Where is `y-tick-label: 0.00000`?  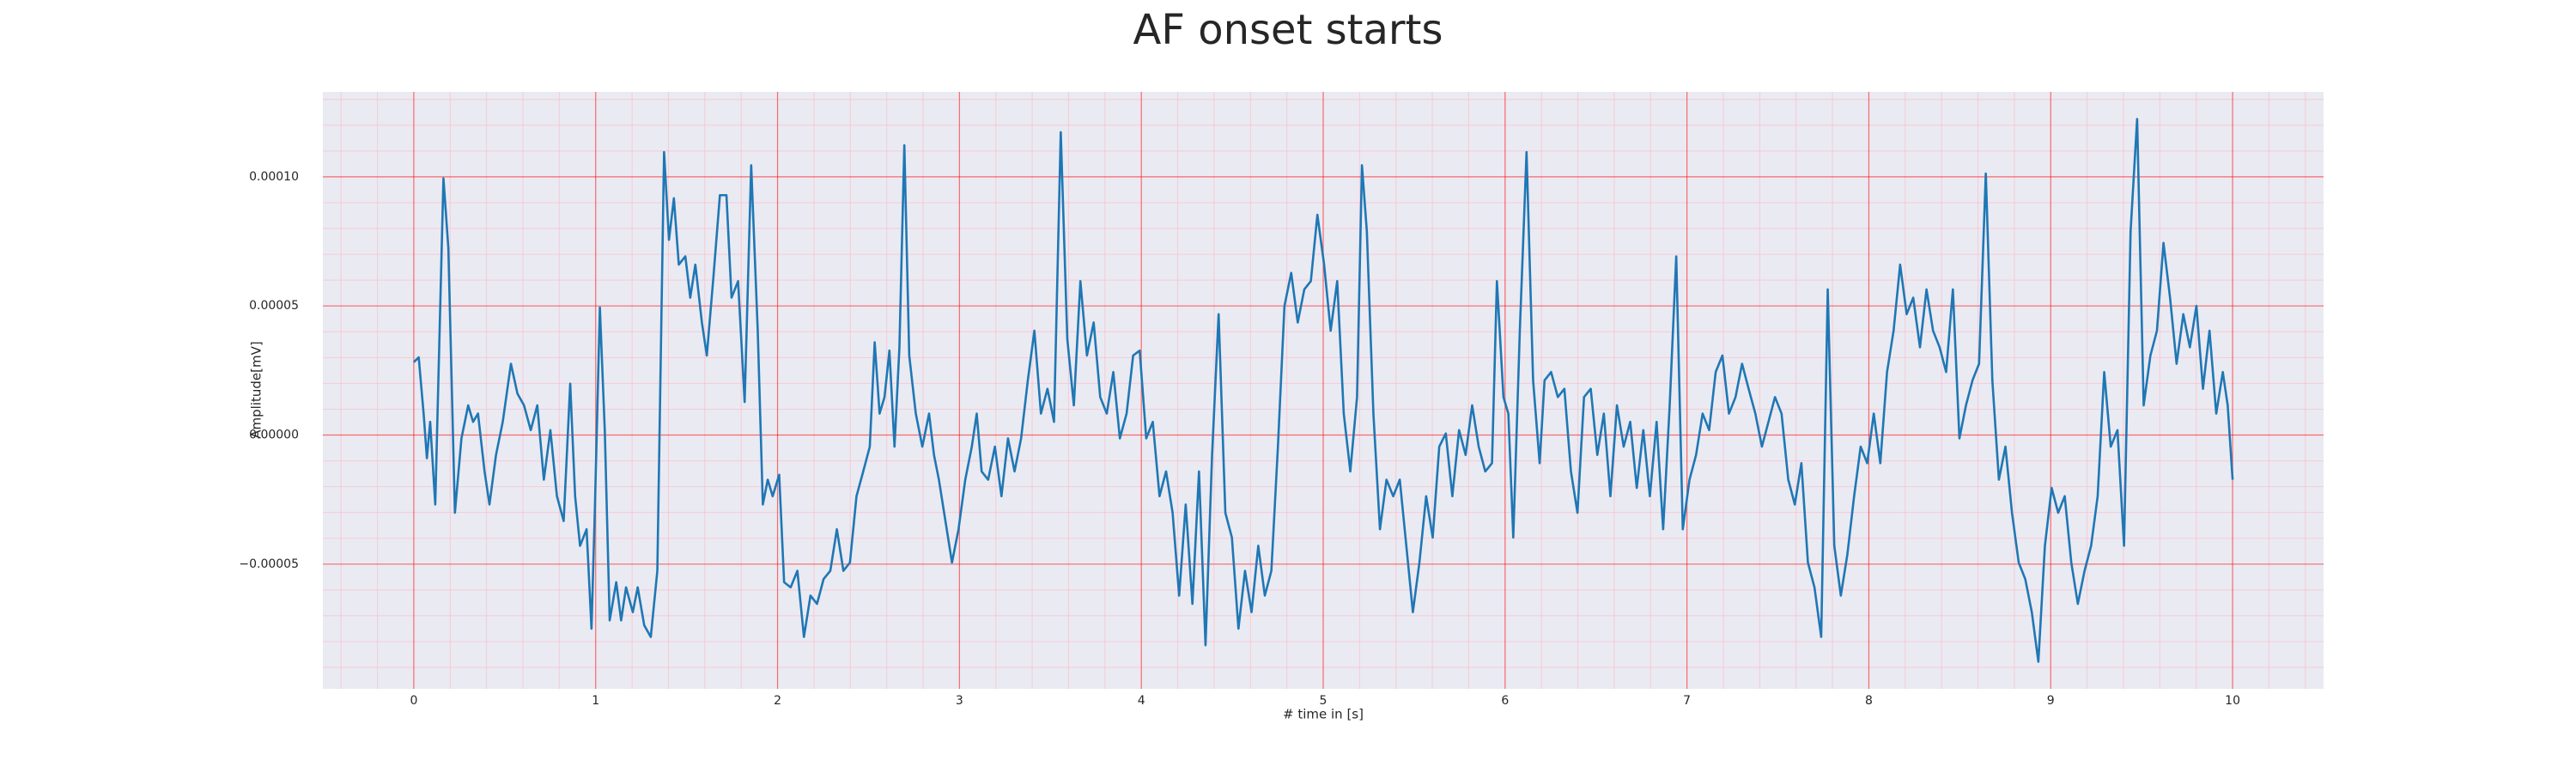 y-tick-label: 0.00000 is located at coordinates (274, 435).